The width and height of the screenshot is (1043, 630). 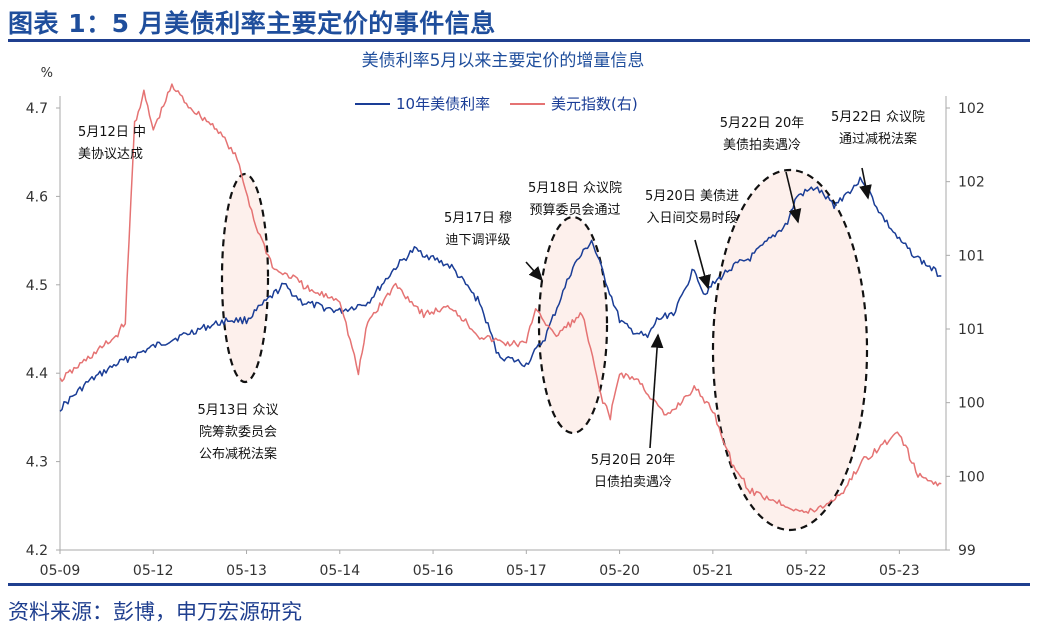 I want to click on annotation-may20b: 5月20日 20年, so click(x=633, y=460).